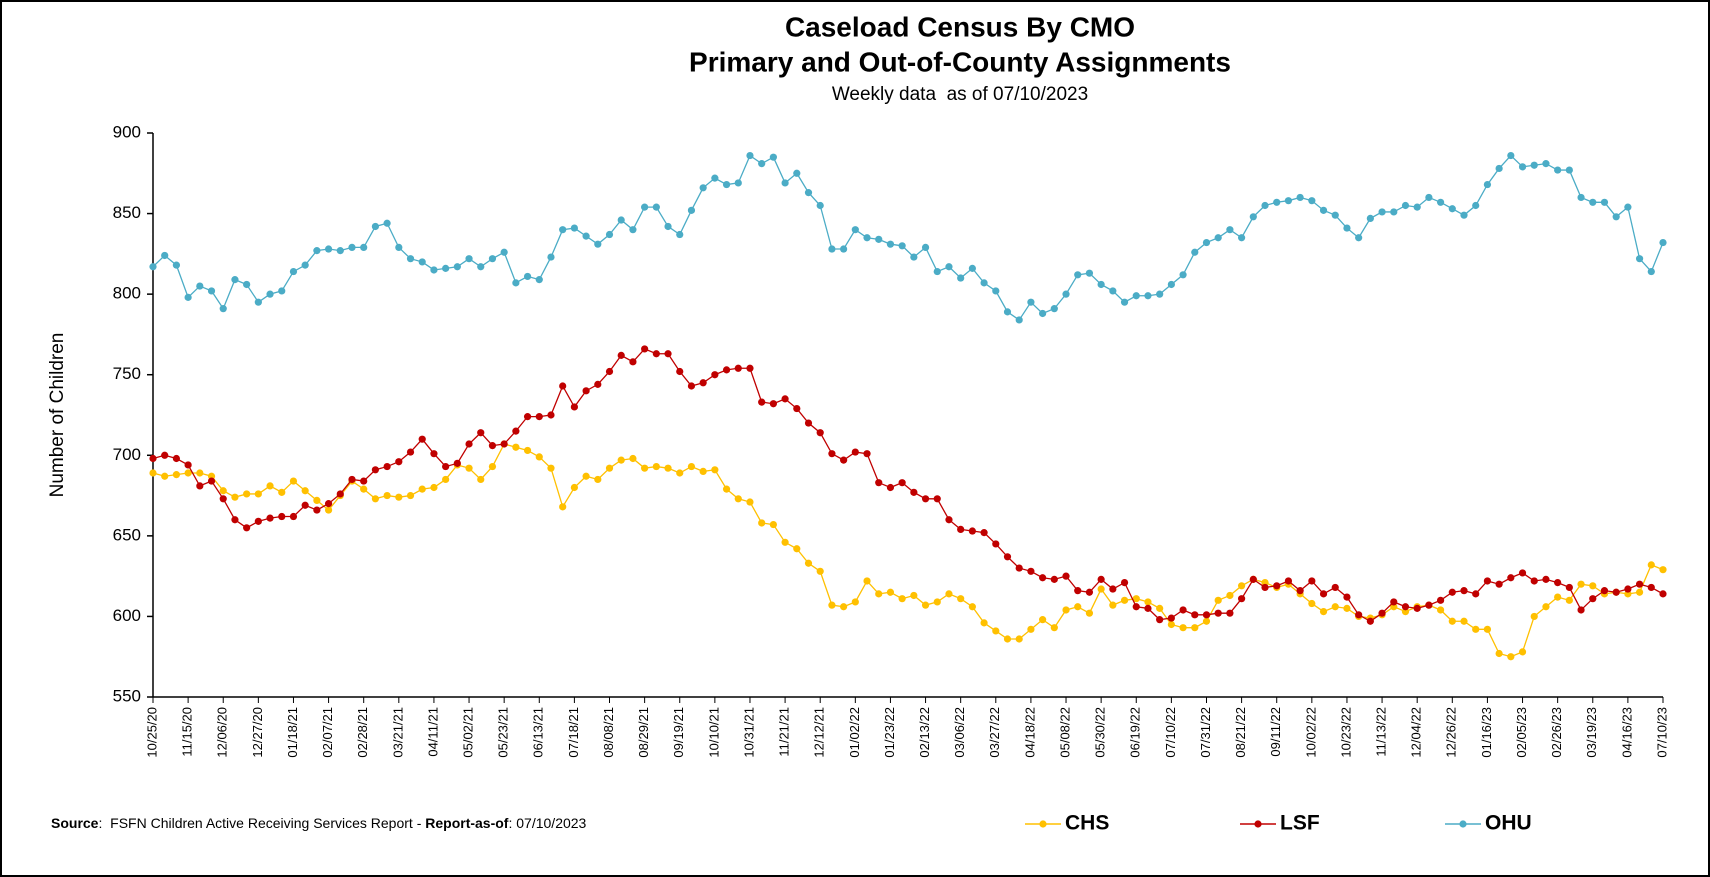 The width and height of the screenshot is (1710, 877). I want to click on legend-marker, so click(1043, 824).